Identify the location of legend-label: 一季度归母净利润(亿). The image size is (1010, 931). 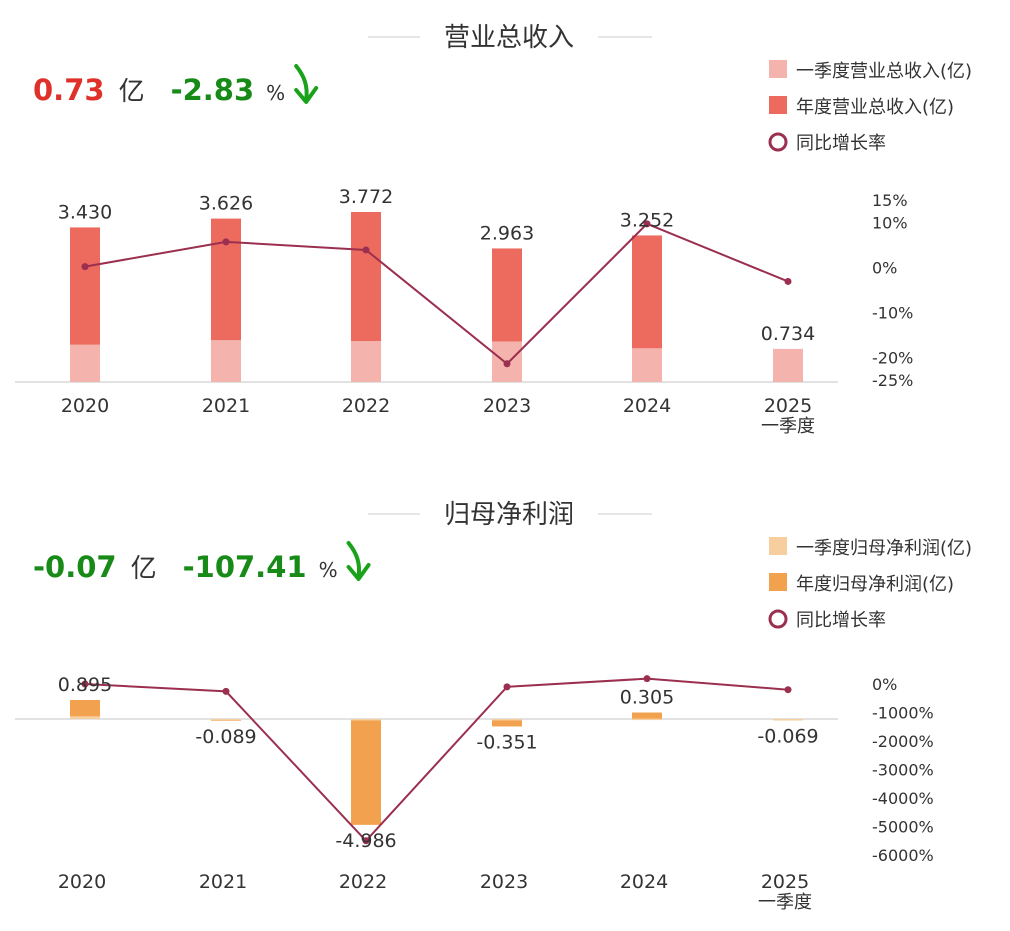
(884, 548).